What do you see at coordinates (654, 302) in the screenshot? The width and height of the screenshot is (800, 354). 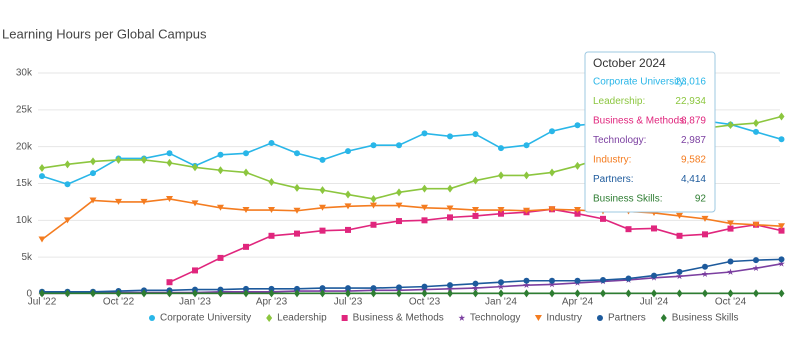 I see `x-tick-label: Jul '24` at bounding box center [654, 302].